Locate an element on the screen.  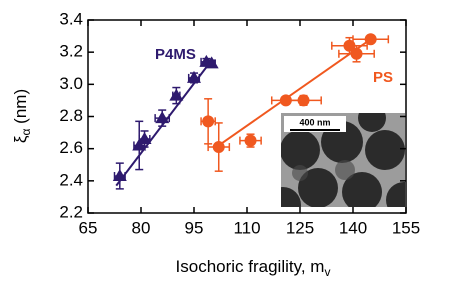
x-tick-label: 110 is located at coordinates (246, 227).